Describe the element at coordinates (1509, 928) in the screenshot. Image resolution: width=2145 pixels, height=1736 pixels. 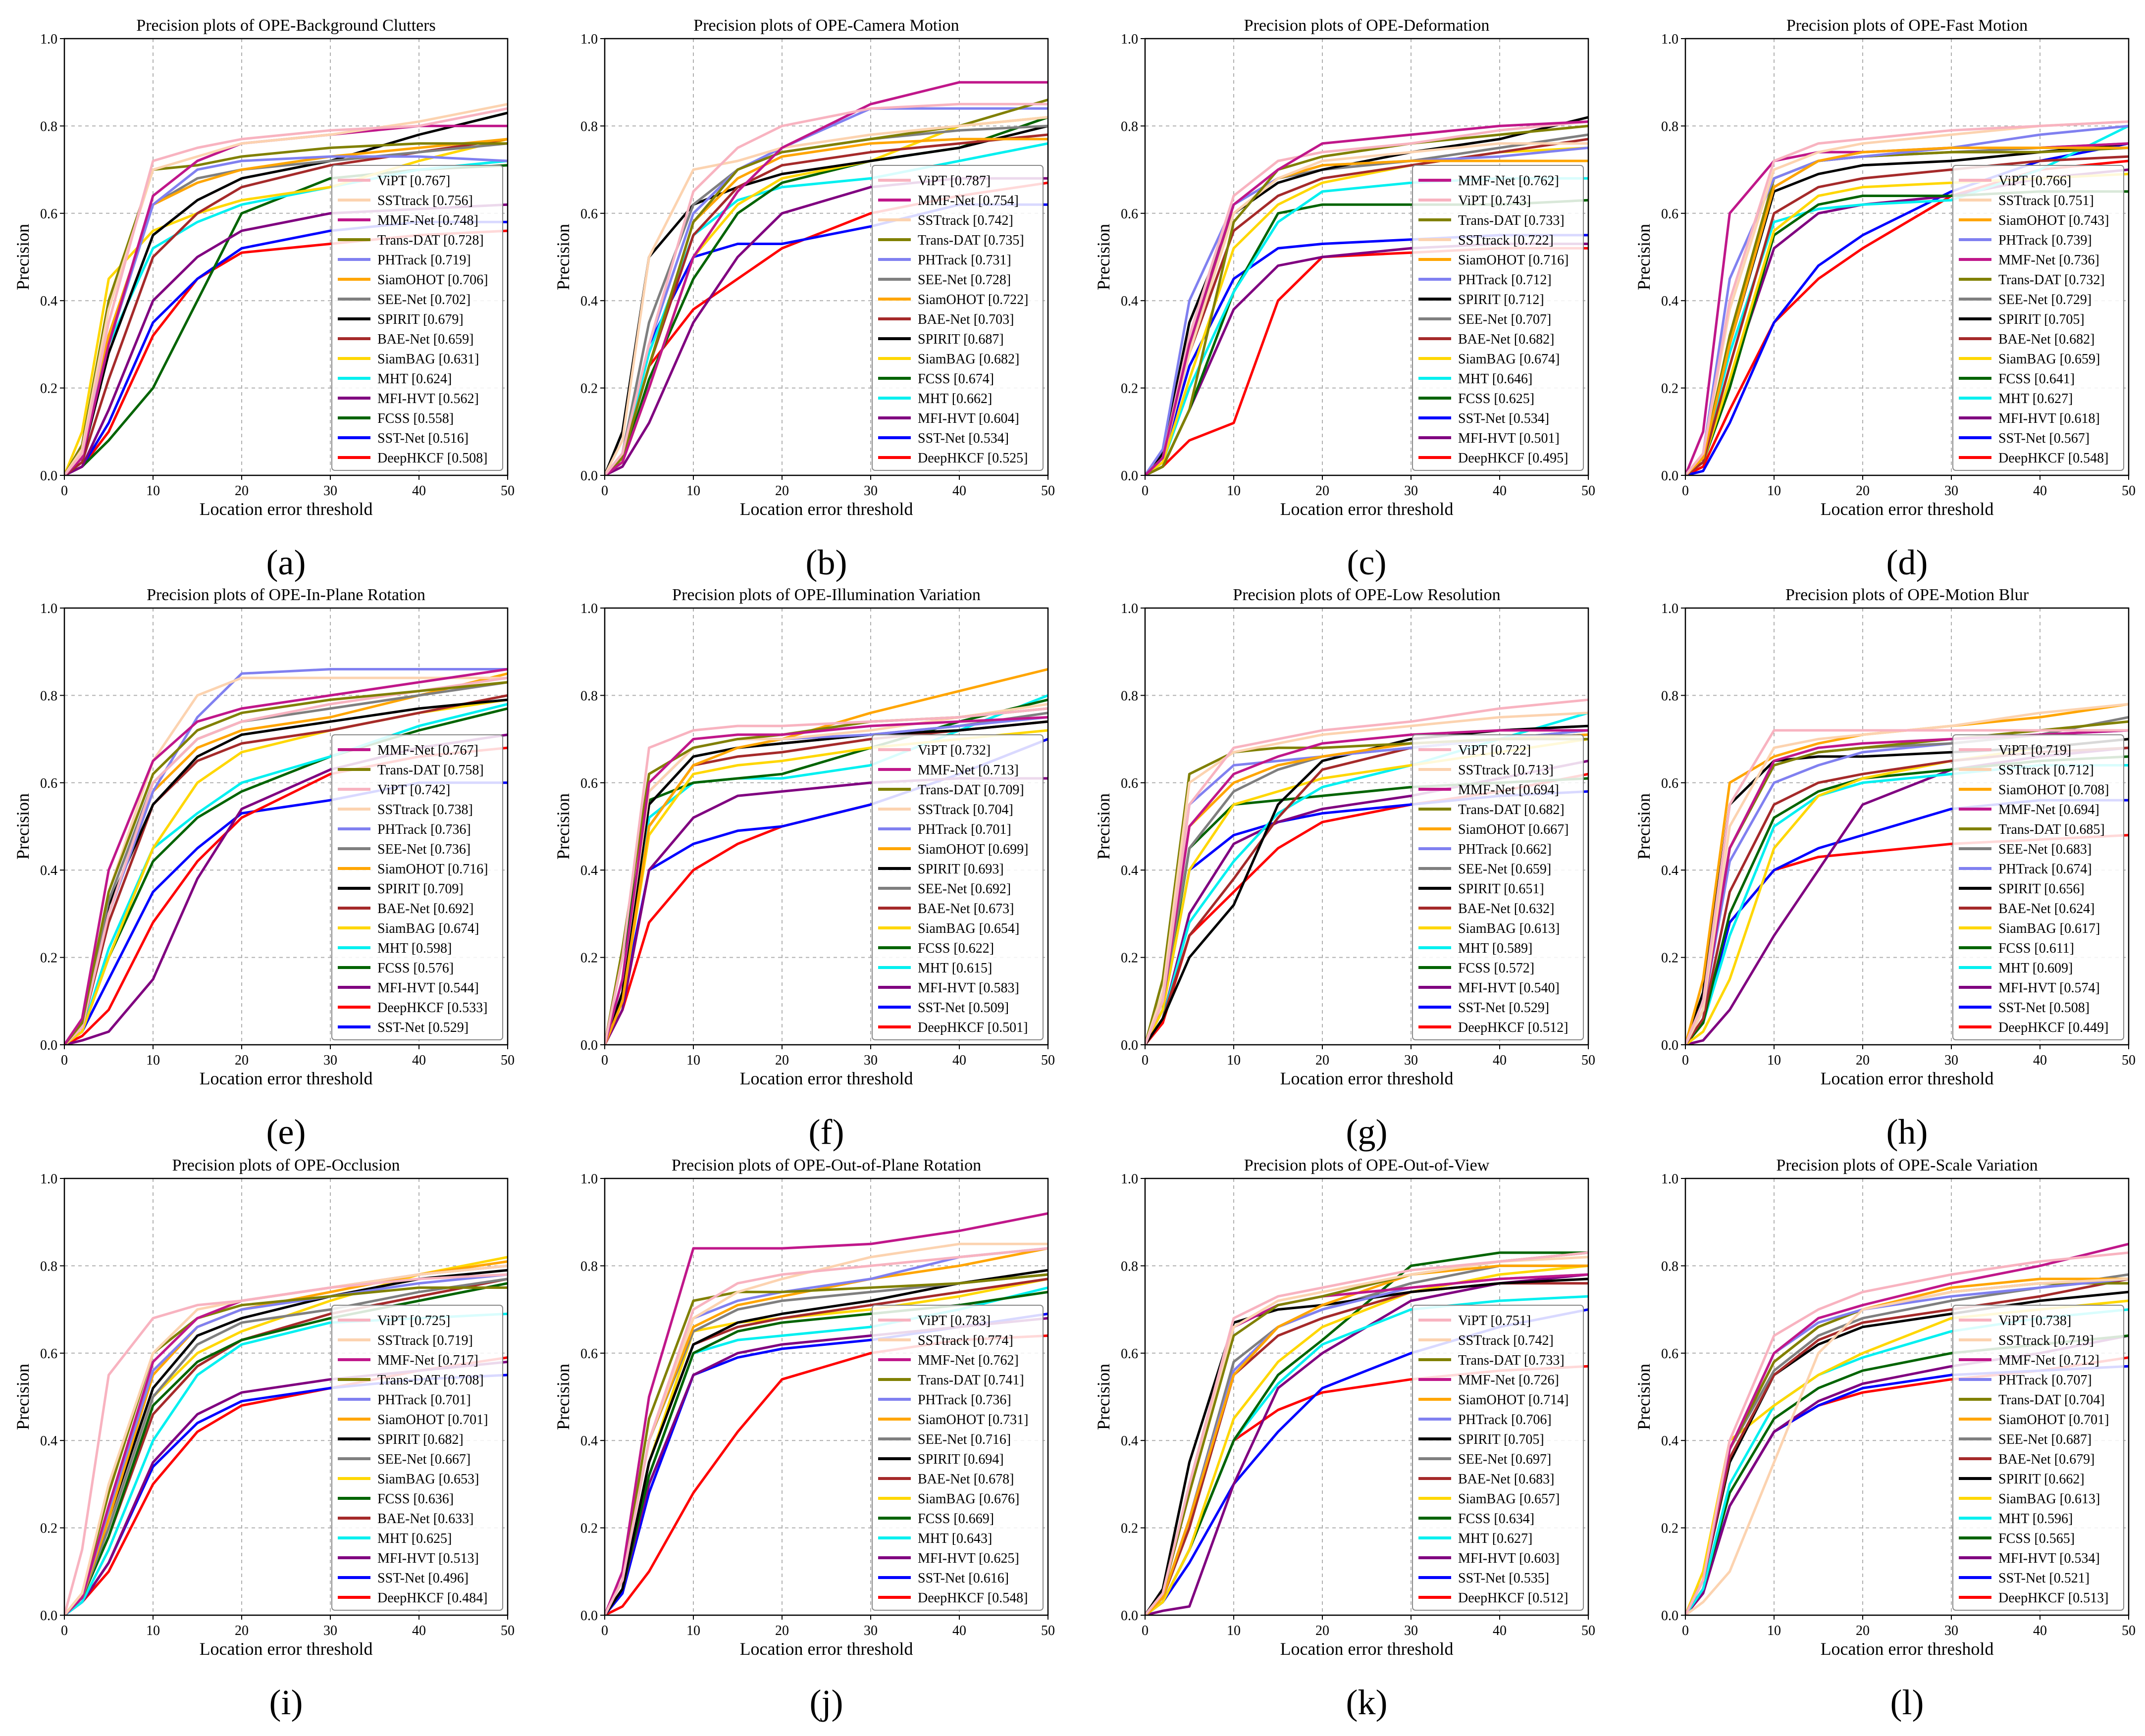
I see `legend-entry: SiamBAG [0.613]` at that location.